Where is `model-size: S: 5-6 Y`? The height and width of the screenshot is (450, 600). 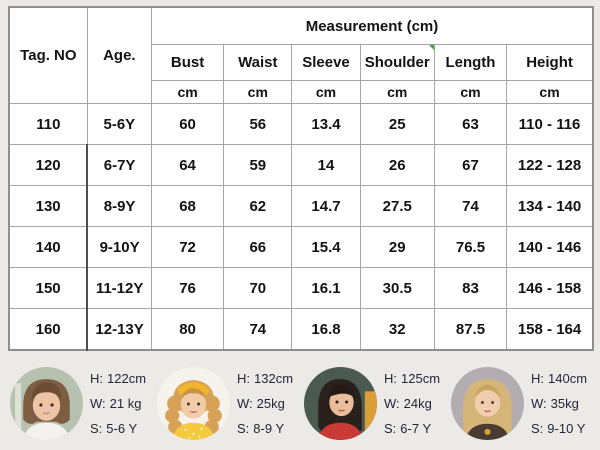 model-size: S: 5-6 Y is located at coordinates (114, 428).